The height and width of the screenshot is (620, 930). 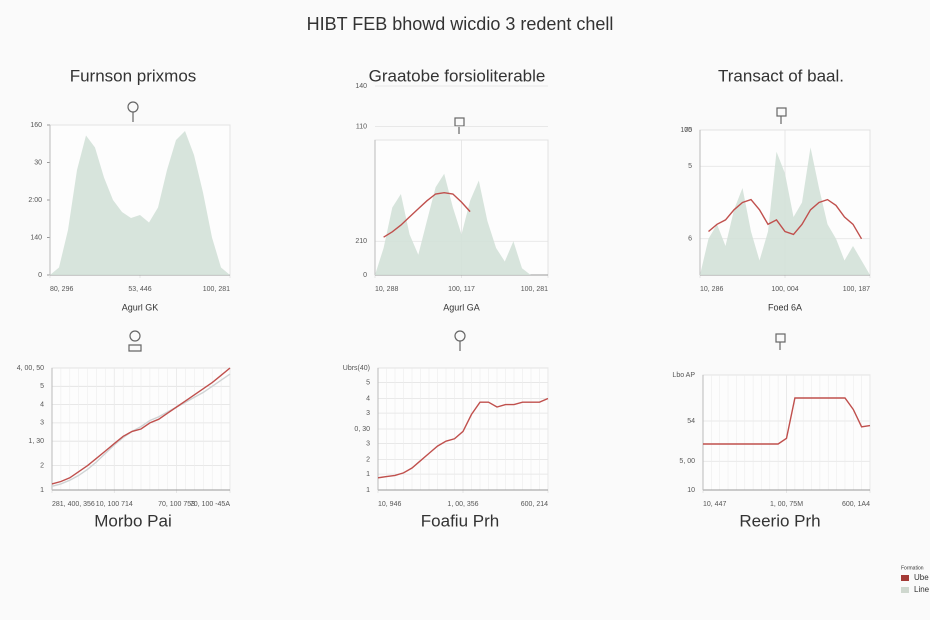 I want to click on chart-title: Transact of baal., so click(x=781, y=75).